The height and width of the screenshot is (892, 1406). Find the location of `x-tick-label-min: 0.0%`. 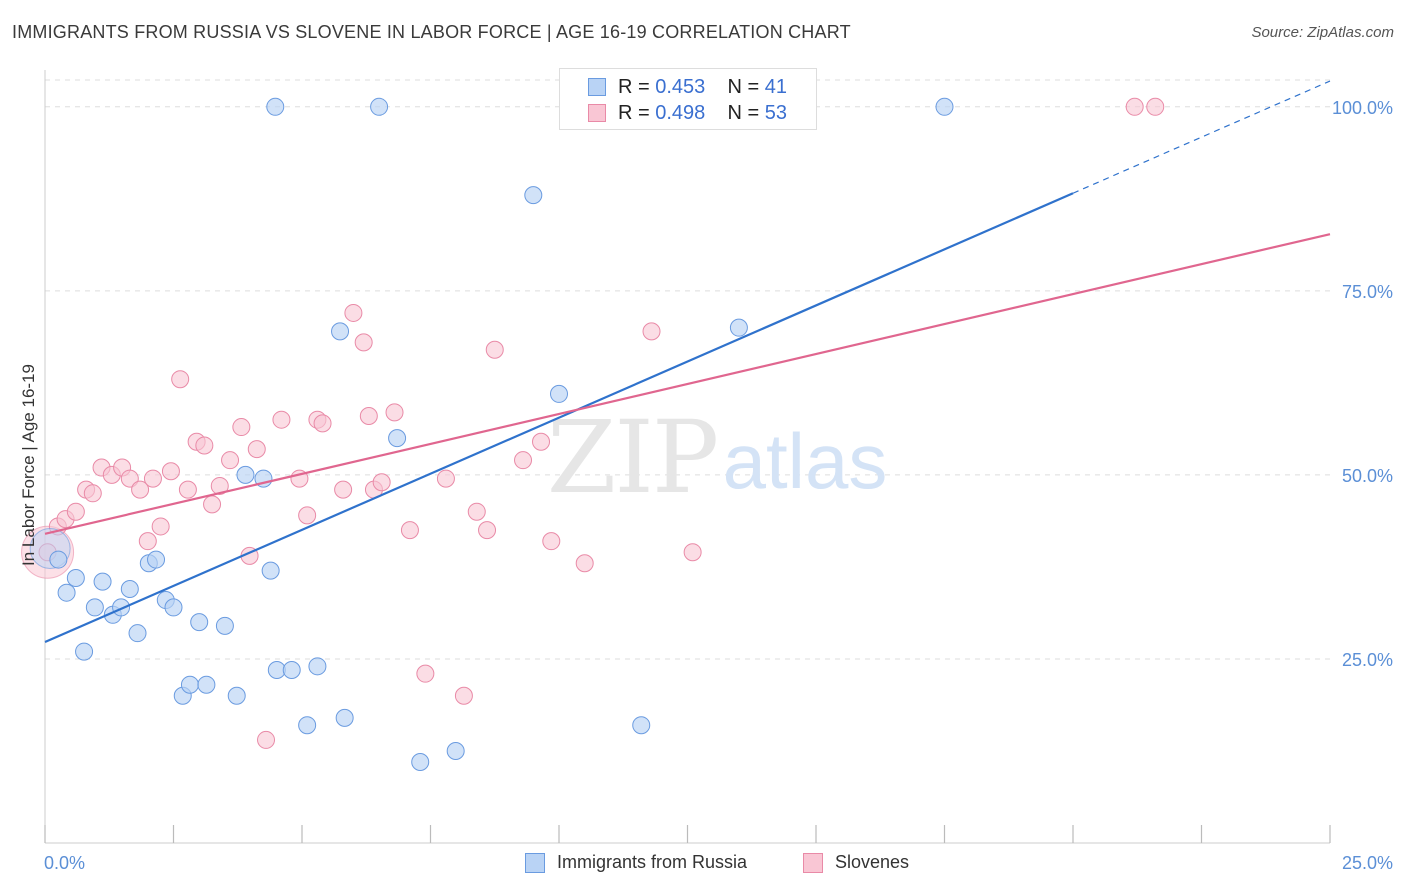

x-tick-label-min: 0.0% is located at coordinates (64, 863).